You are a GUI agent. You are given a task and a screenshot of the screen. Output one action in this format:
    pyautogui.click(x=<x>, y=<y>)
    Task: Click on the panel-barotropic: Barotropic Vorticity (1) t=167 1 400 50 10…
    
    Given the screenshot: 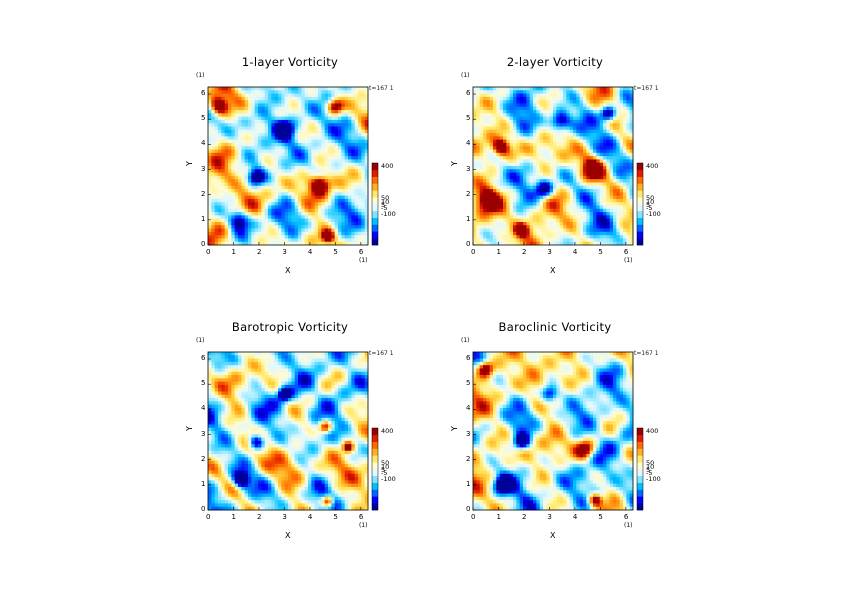 What is the action you would take?
    pyautogui.click(x=290, y=445)
    